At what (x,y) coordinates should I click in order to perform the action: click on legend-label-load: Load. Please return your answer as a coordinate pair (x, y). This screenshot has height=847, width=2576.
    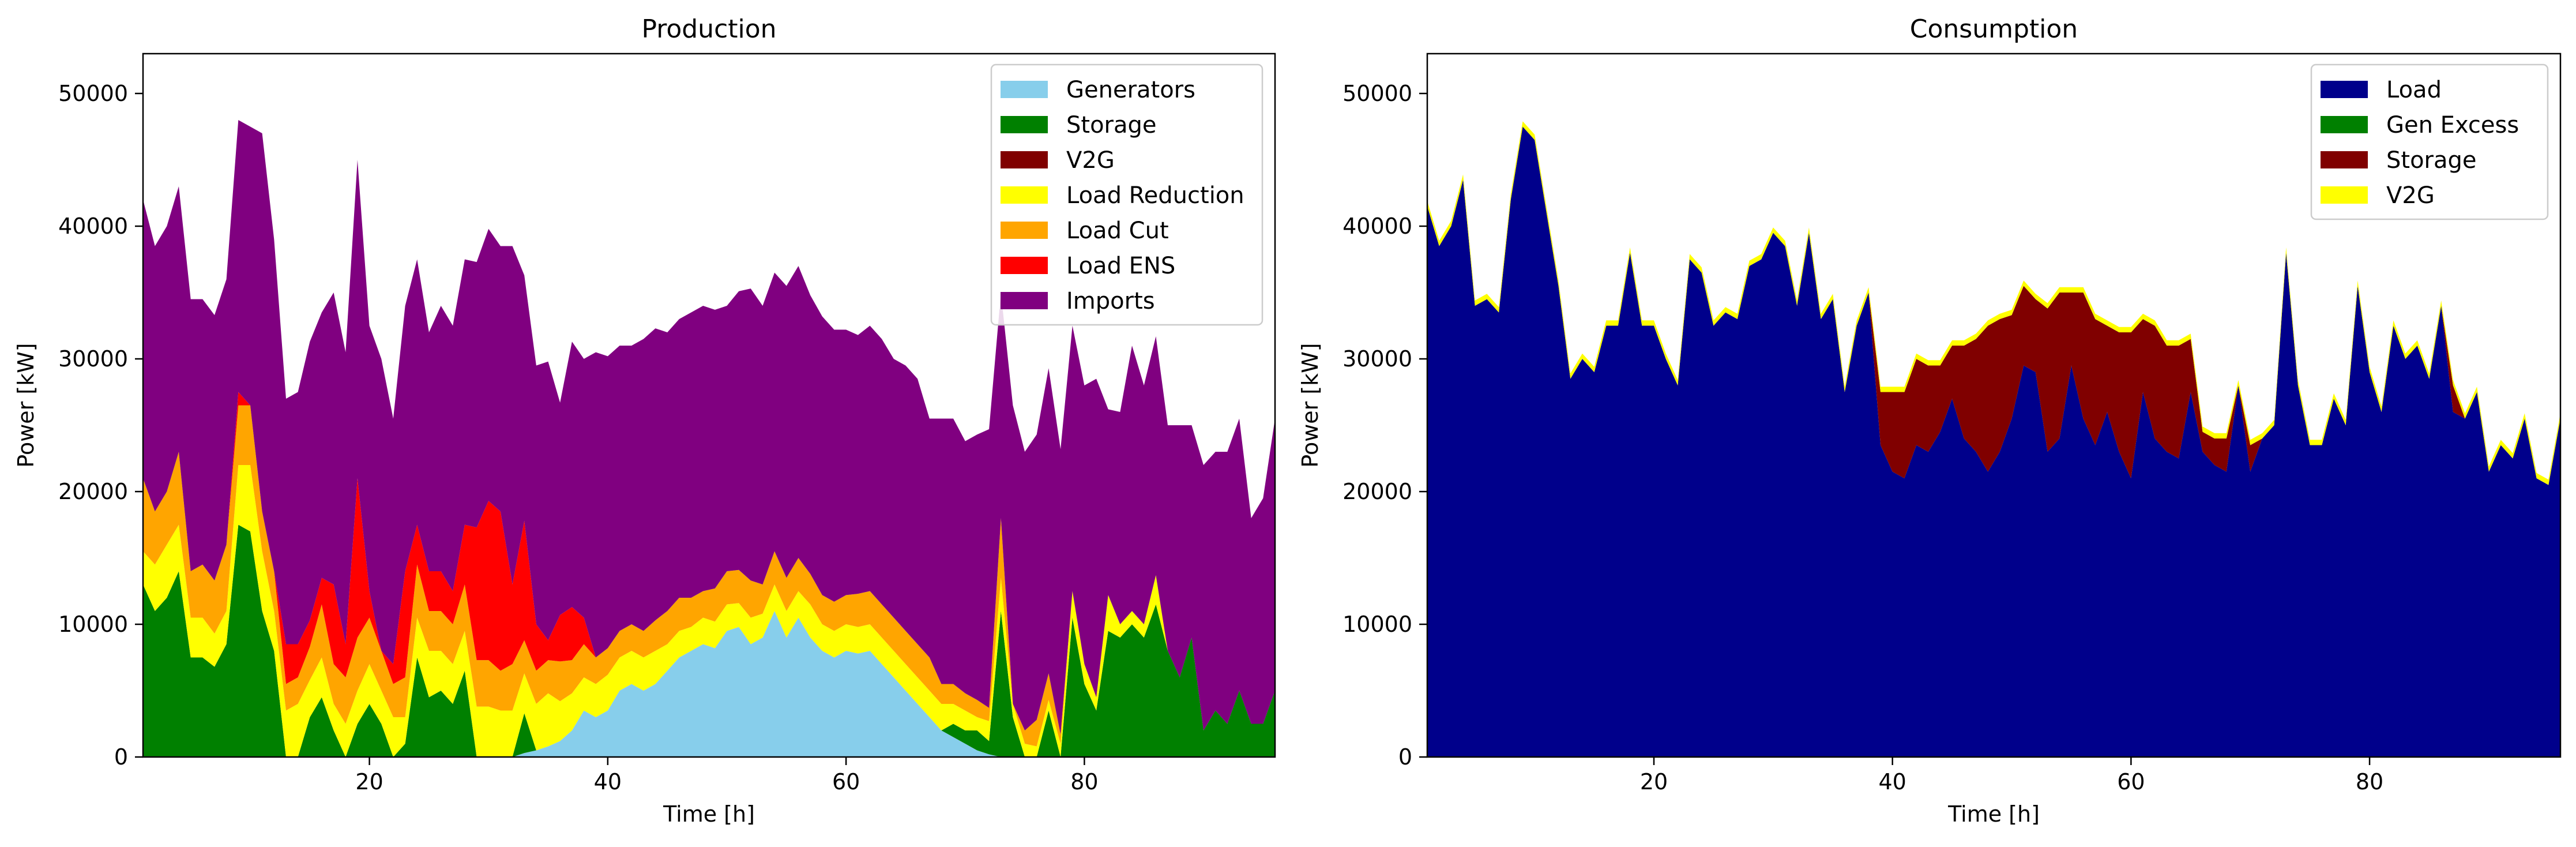
    Looking at the image, I should click on (2414, 90).